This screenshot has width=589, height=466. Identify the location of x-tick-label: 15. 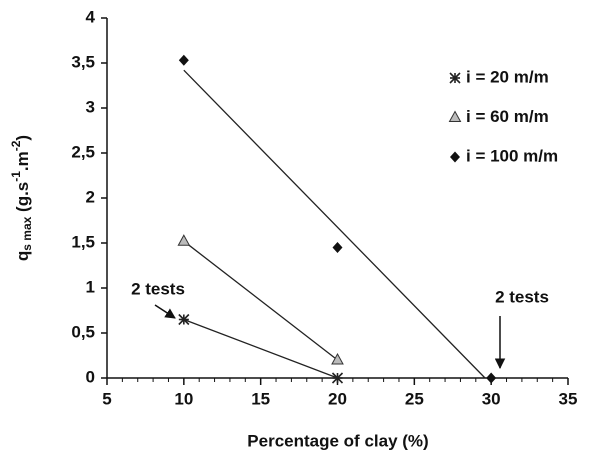
(260, 398).